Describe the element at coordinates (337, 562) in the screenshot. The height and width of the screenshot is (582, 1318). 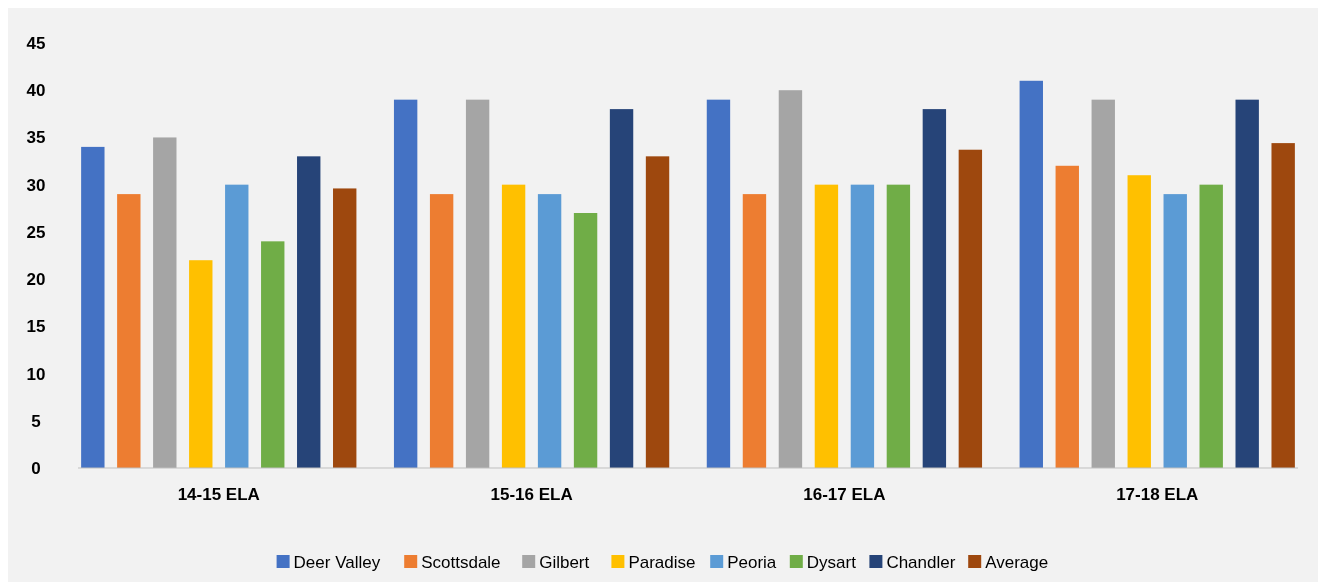
I see `legend-label: Deer Valley` at that location.